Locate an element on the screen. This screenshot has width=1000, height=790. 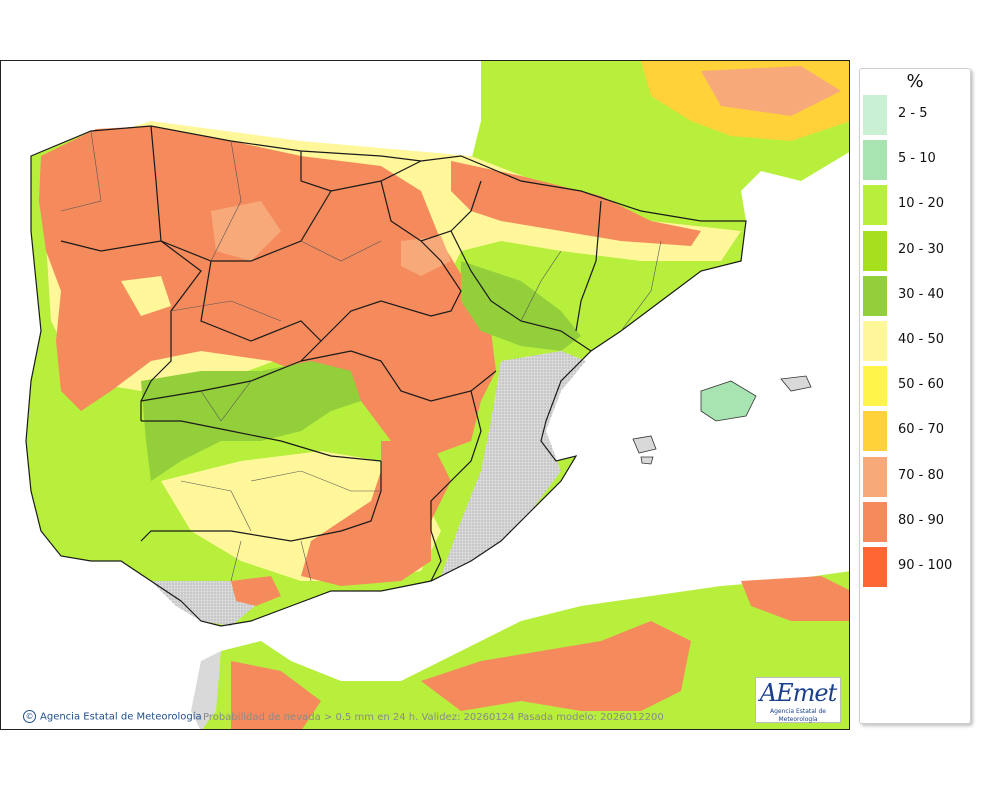
southwest-no-snow is located at coordinates (206, 603).